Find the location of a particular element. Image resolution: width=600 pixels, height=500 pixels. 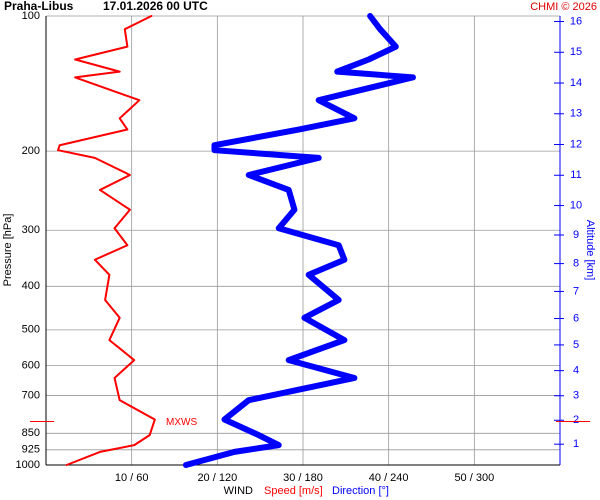

y-tick-label: 1000 is located at coordinates (28, 465).